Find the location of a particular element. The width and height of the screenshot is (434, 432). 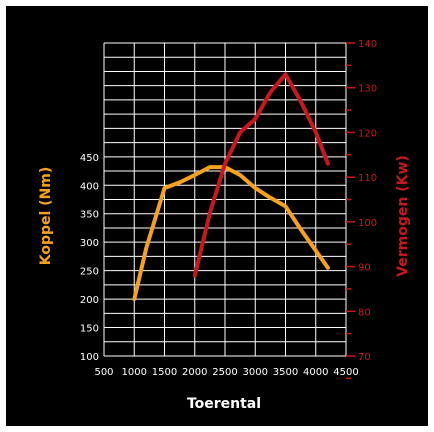

y-left-tick-label: 250 is located at coordinates (89, 272).